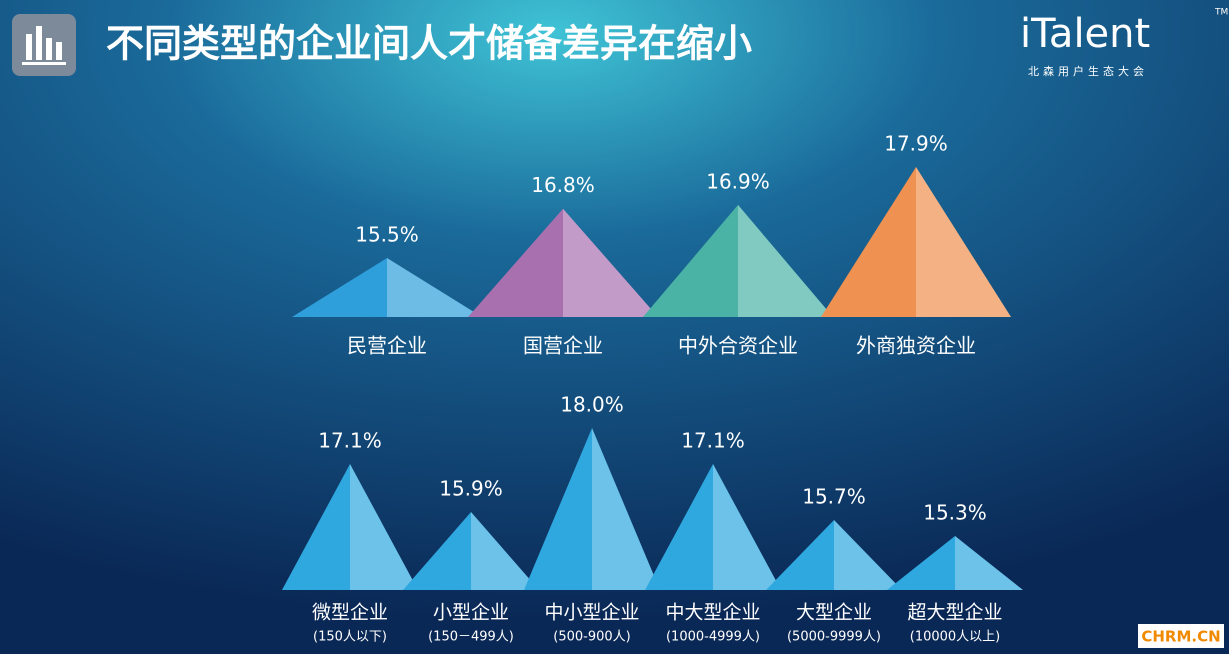  What do you see at coordinates (429, 44) in the screenshot?
I see `slide-title: 不同类型的企业间人才储备差异在缩小` at bounding box center [429, 44].